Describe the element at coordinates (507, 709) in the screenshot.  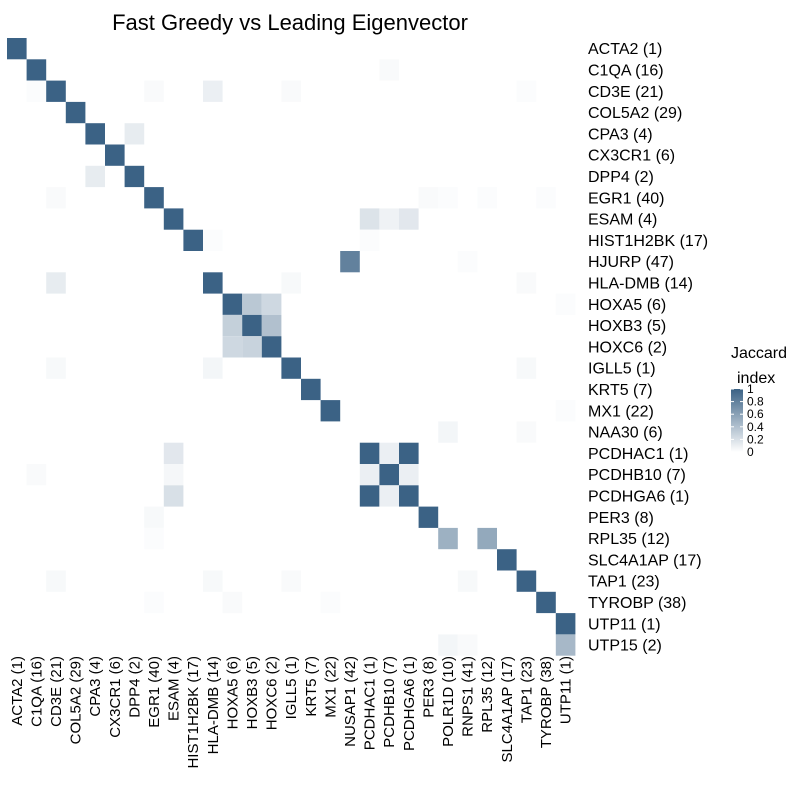
I see `x-axis-label: SLC4A1AP (17)` at that location.